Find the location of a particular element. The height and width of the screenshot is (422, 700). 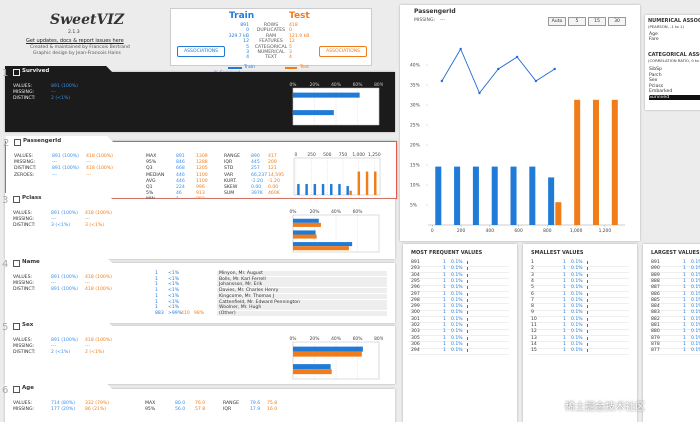

x-tick-label: 80% is located at coordinates (378, 85).